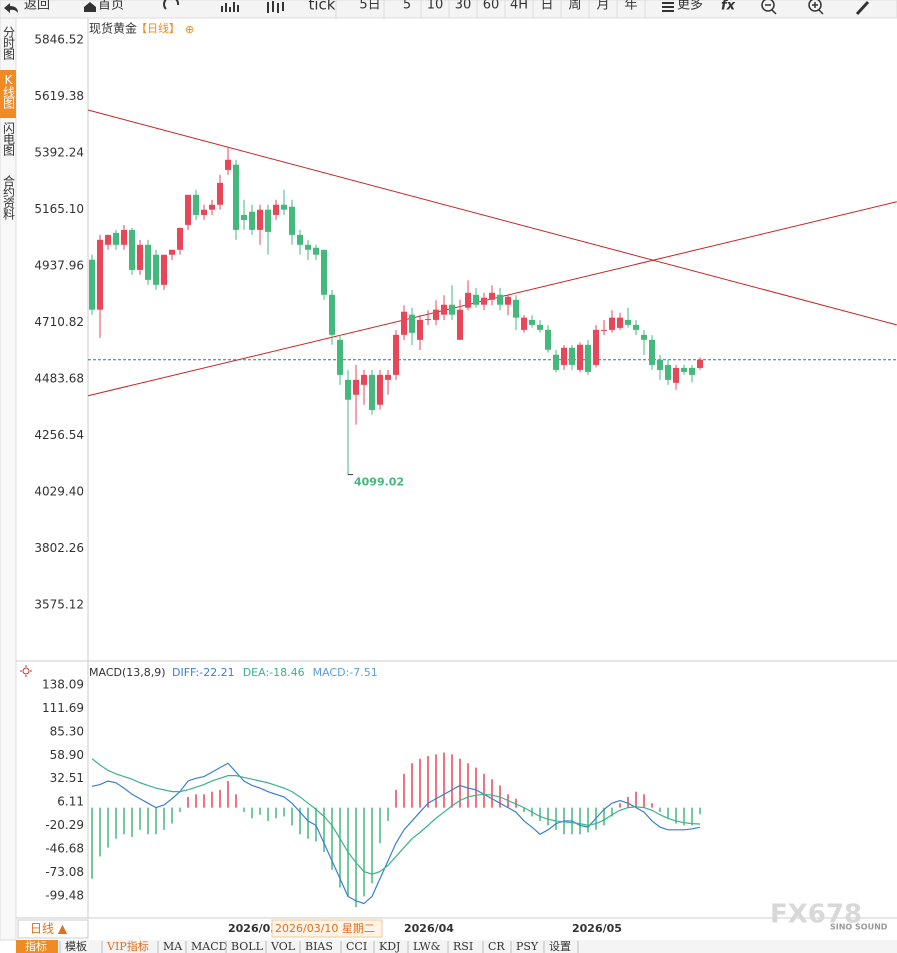 This screenshot has height=953, width=897. I want to click on back-button: 返回, so click(37, 6).